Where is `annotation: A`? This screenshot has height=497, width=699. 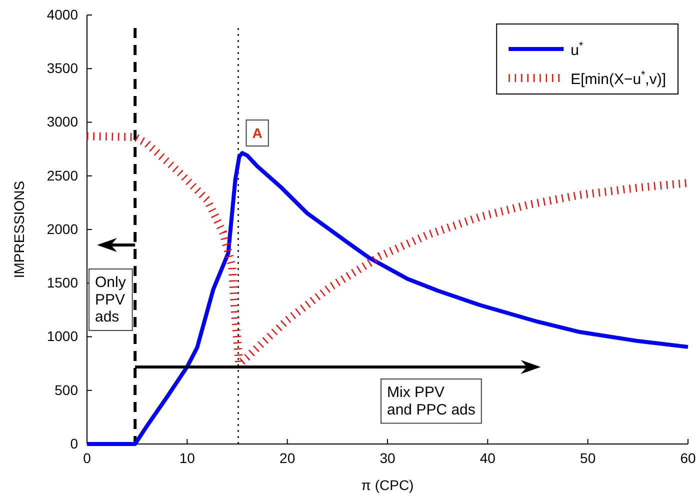 annotation: A is located at coordinates (257, 133).